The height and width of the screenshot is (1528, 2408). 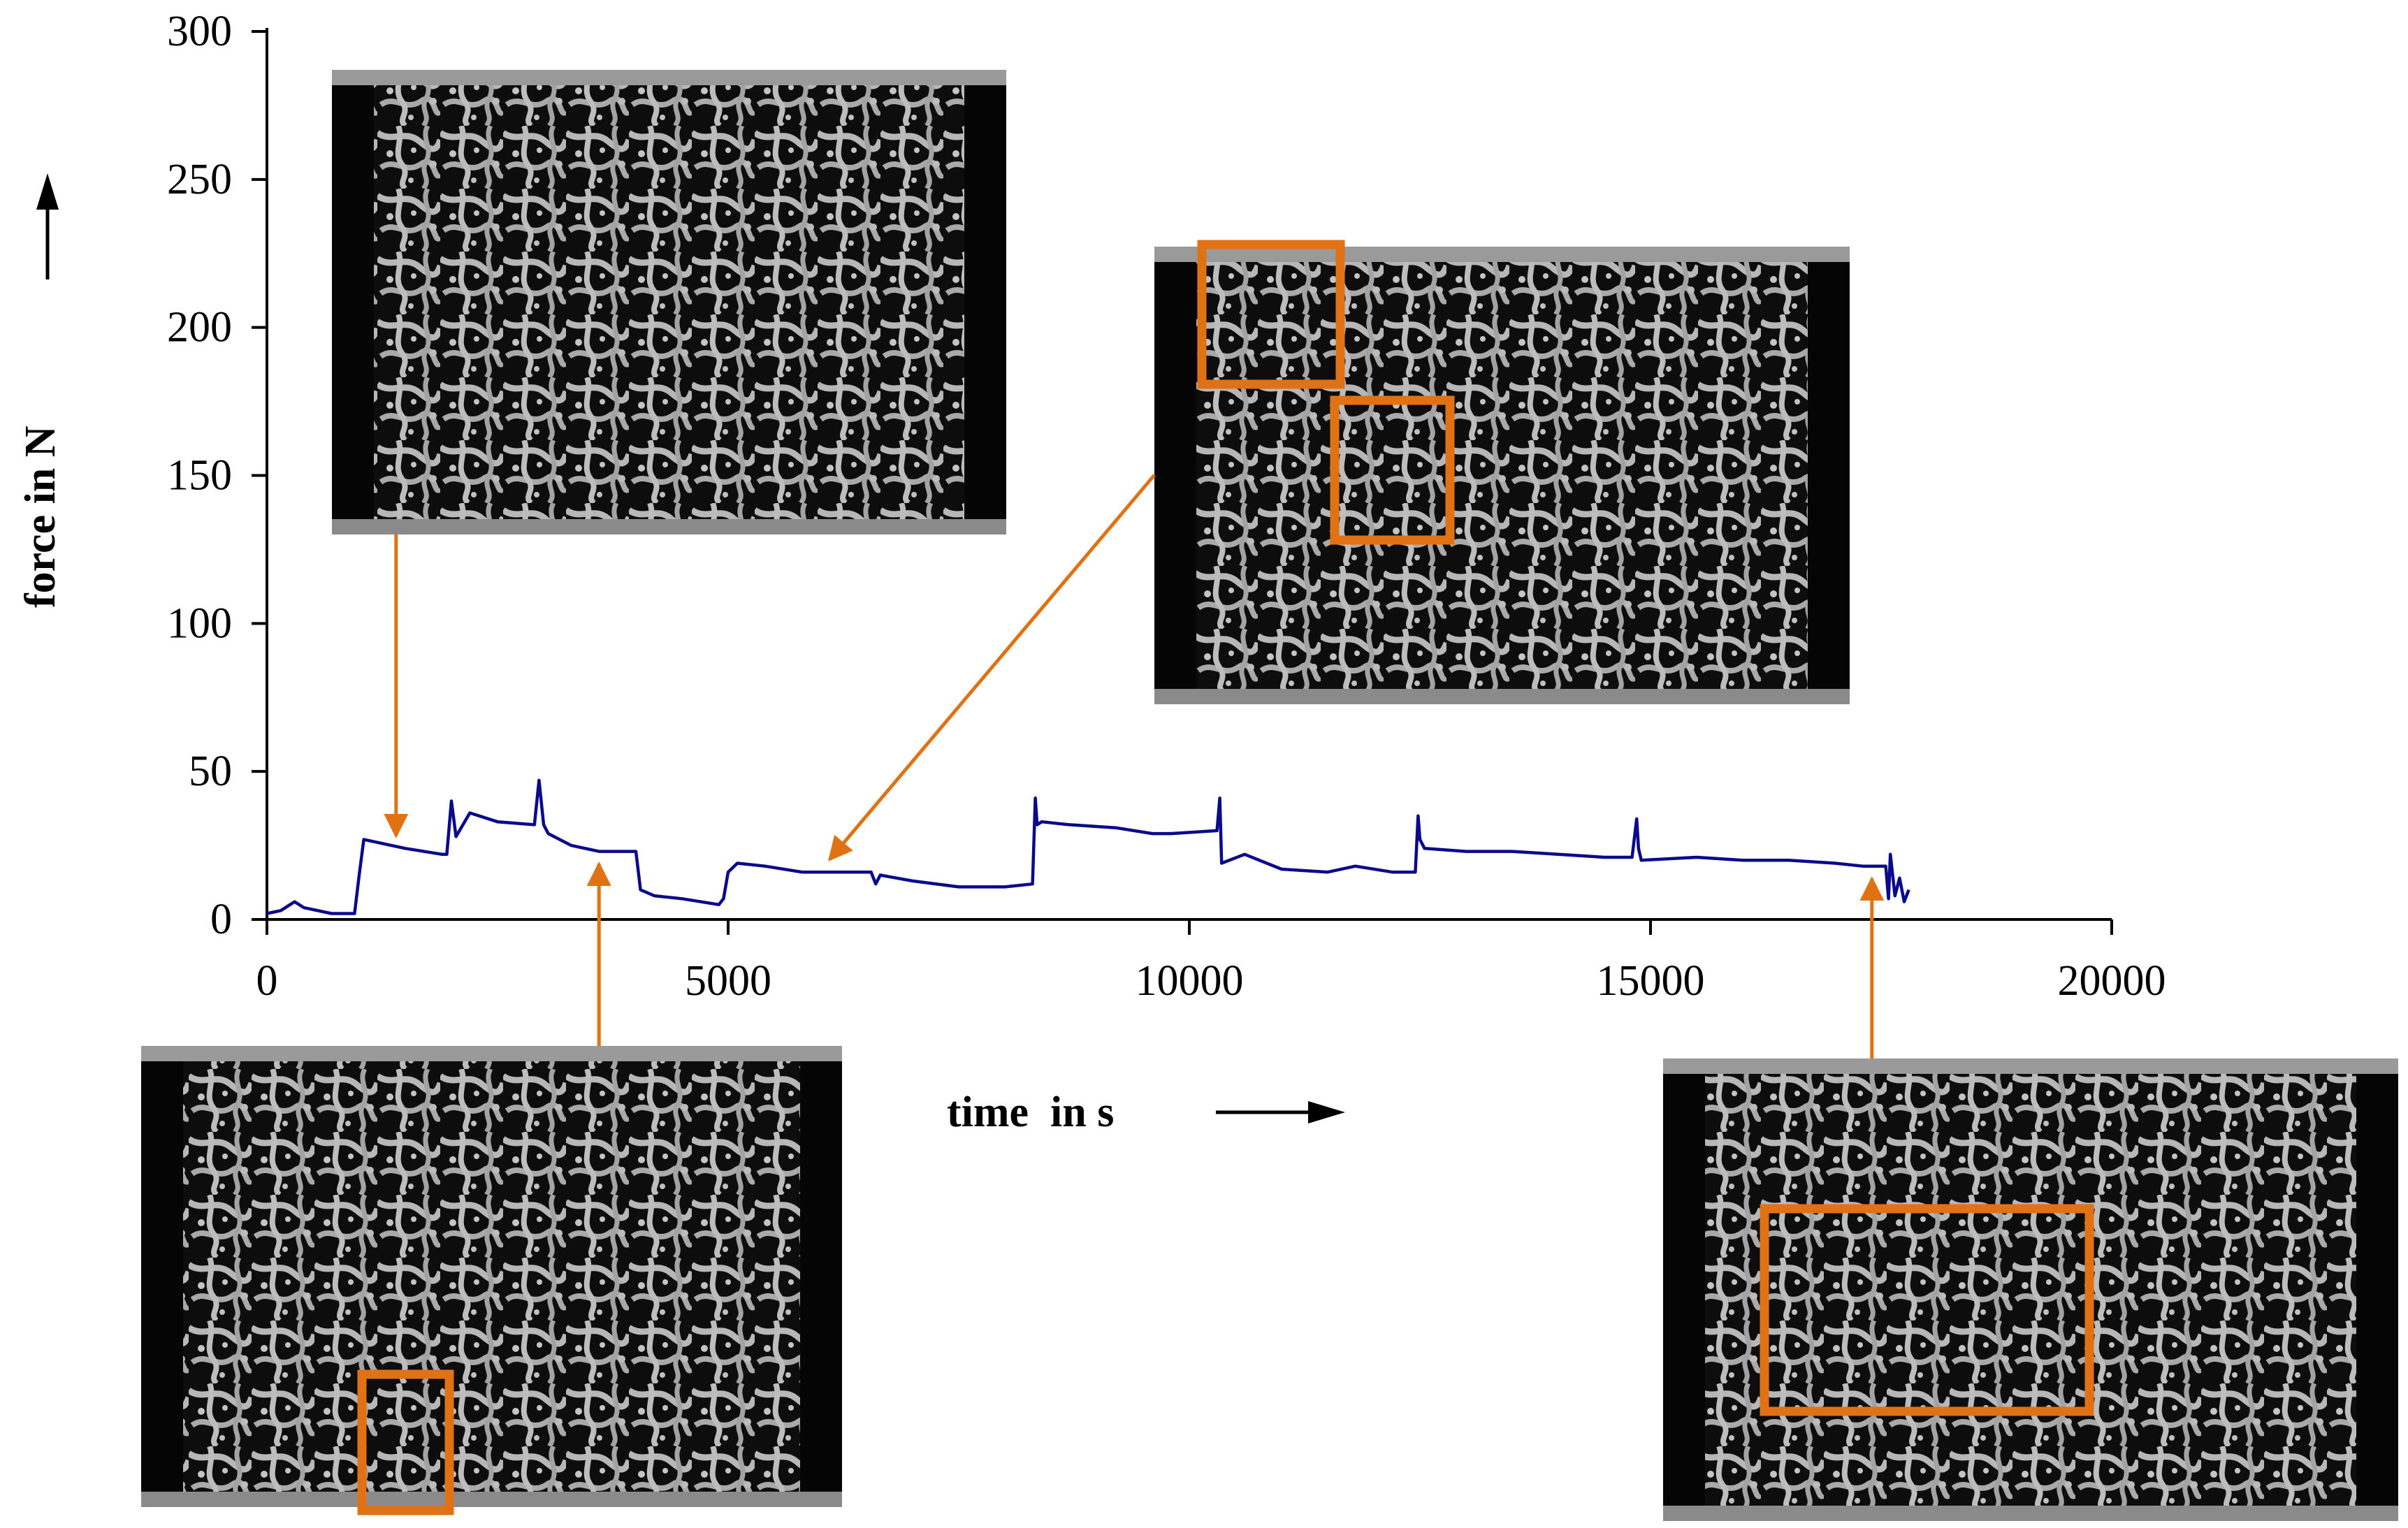 I want to click on annotation-arrow, so click(x=991, y=667).